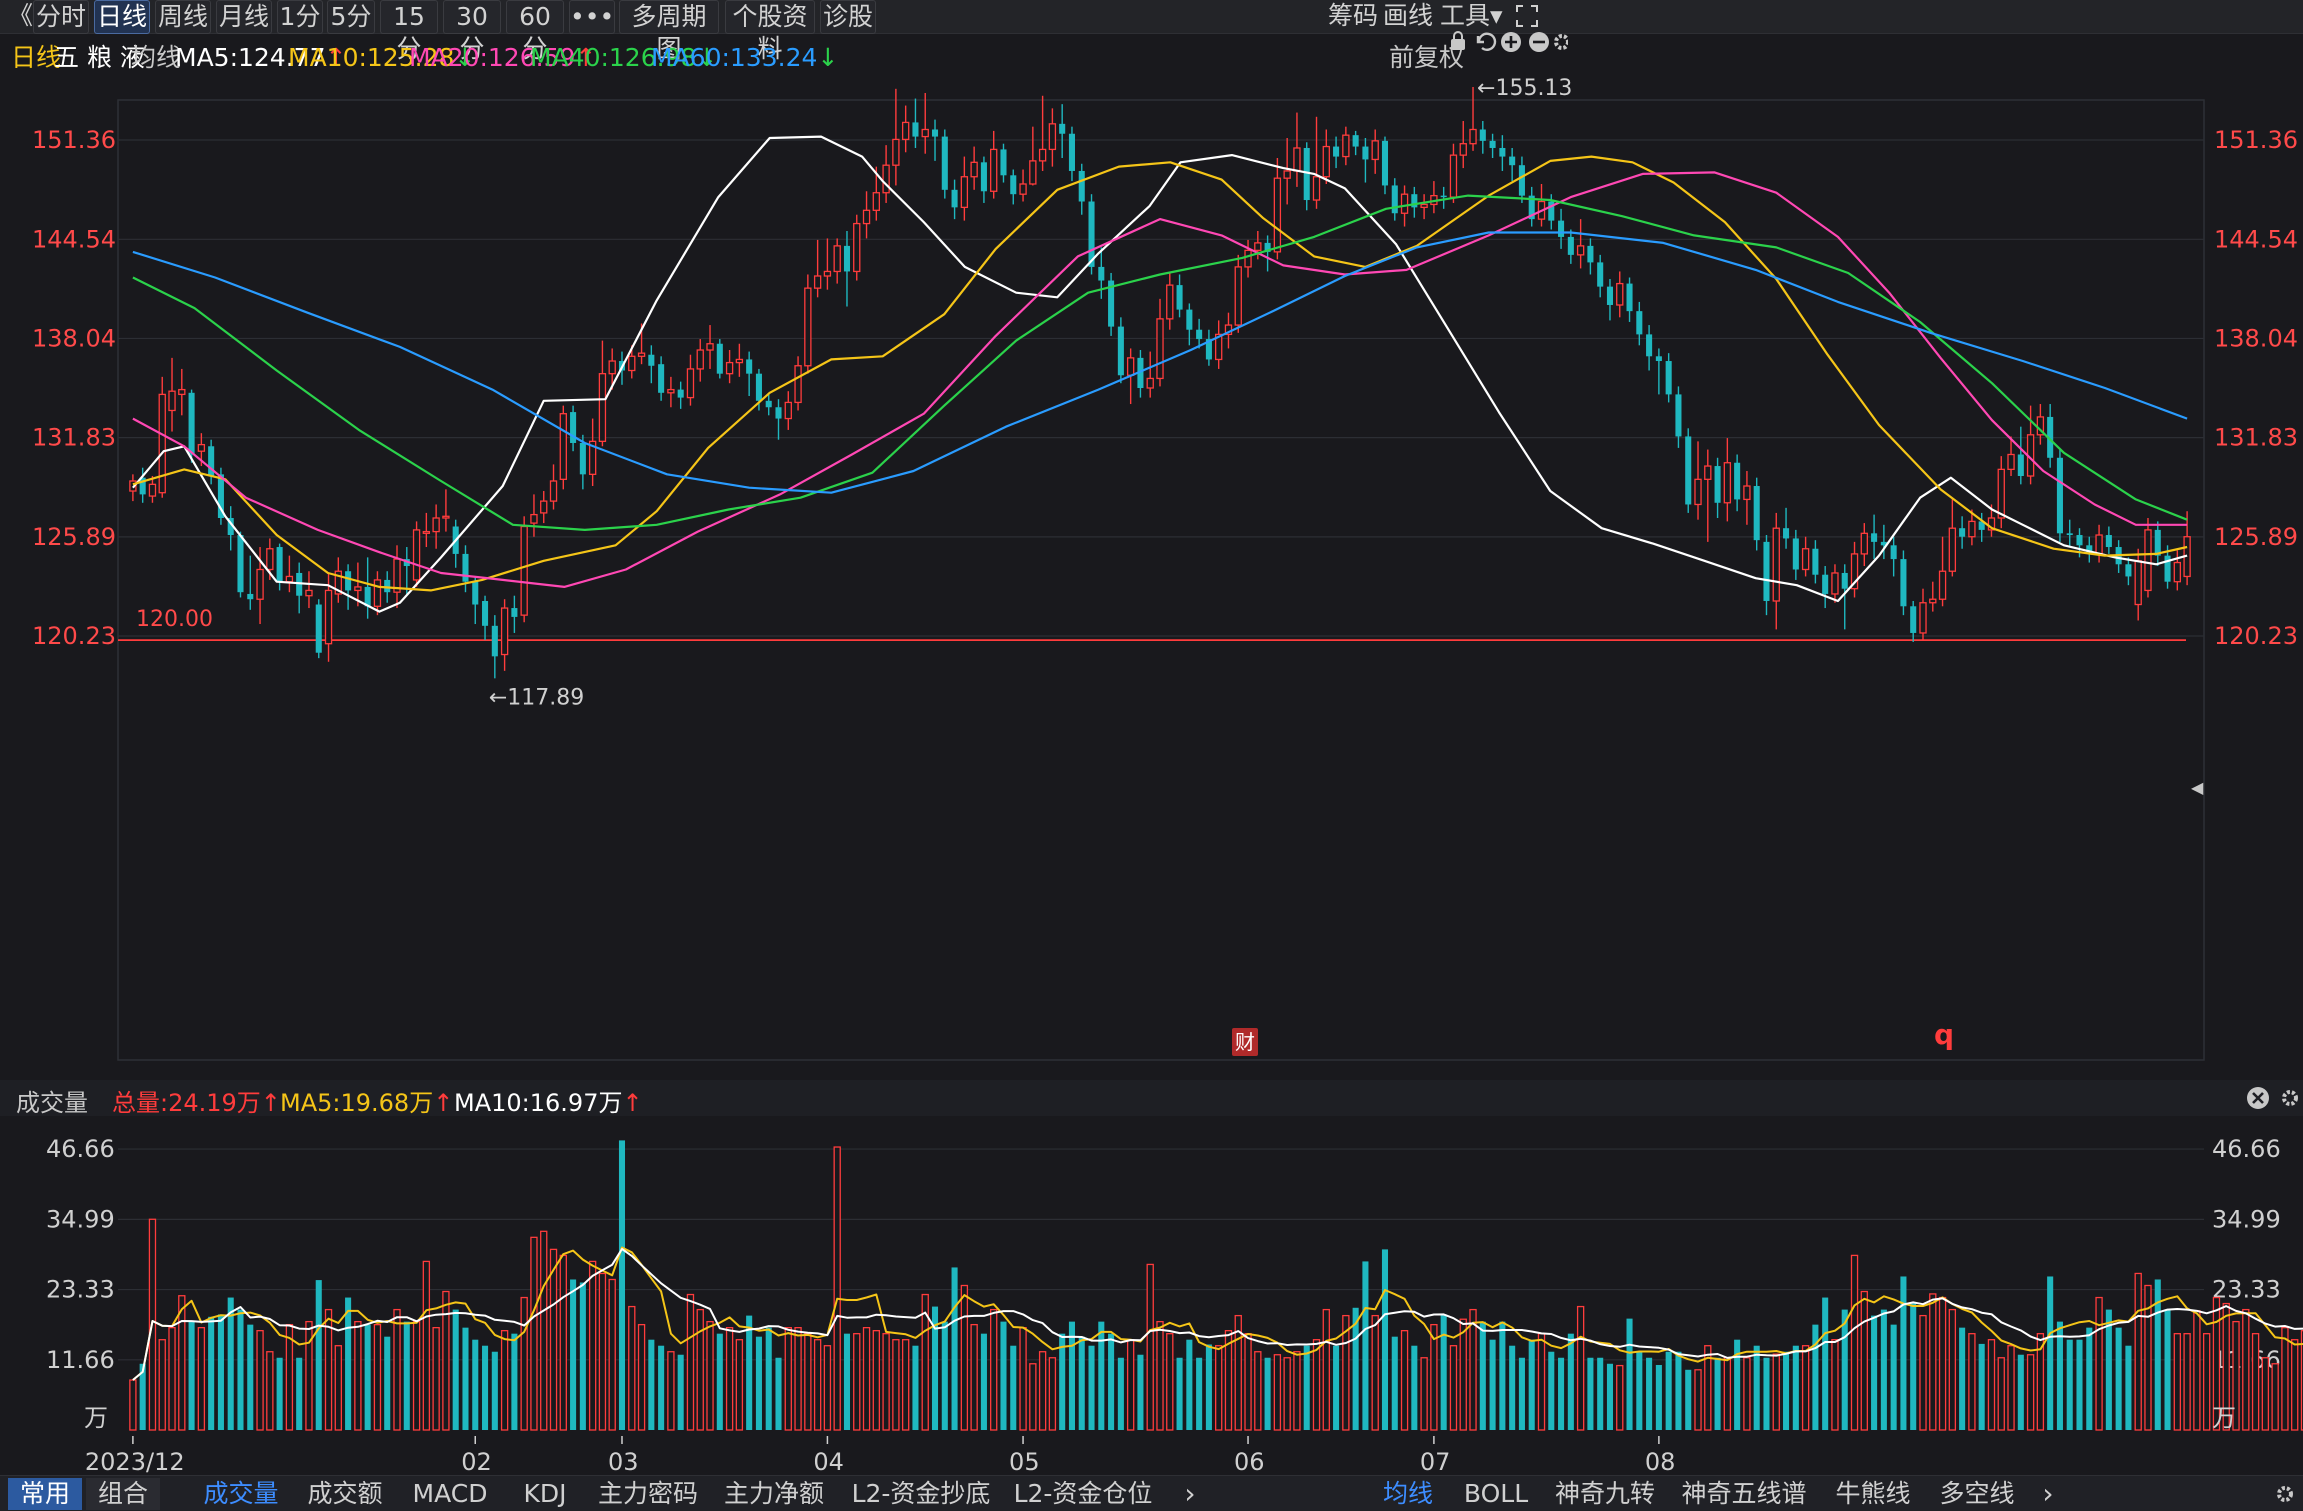 This screenshot has height=1511, width=2303. I want to click on tab-15min: 15分, so click(409, 31).